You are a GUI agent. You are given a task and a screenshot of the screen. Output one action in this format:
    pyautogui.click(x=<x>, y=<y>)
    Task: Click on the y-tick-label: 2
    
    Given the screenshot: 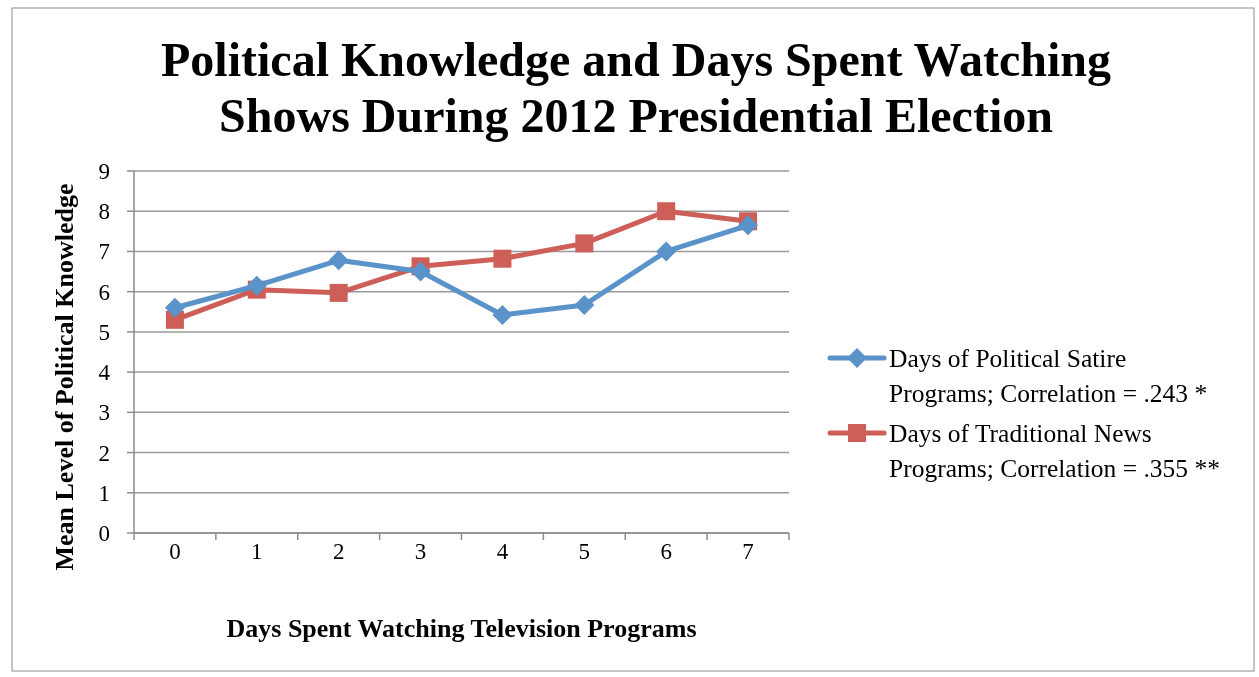 What is the action you would take?
    pyautogui.click(x=104, y=453)
    